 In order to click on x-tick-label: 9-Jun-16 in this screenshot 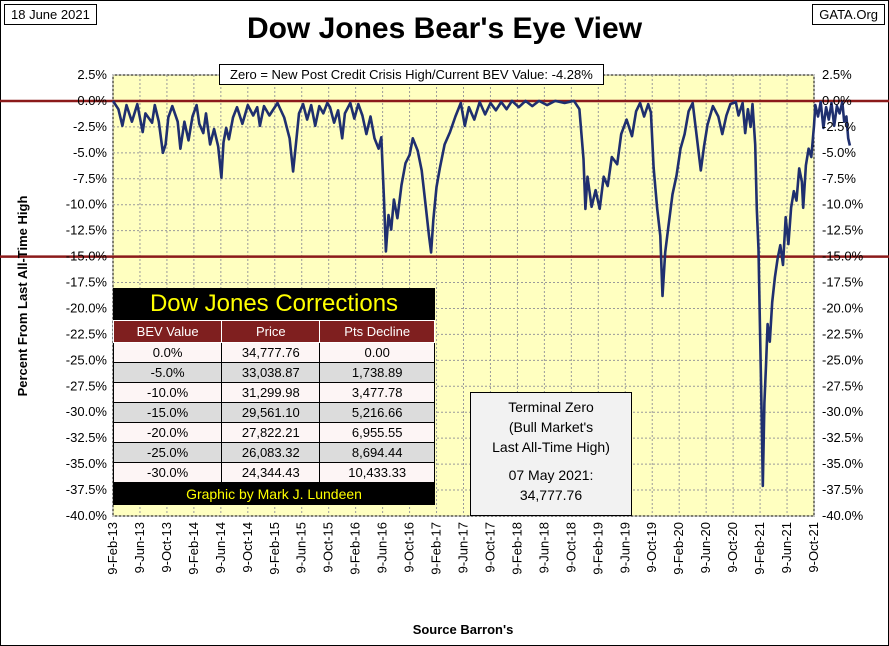, I will do `click(382, 547)`.